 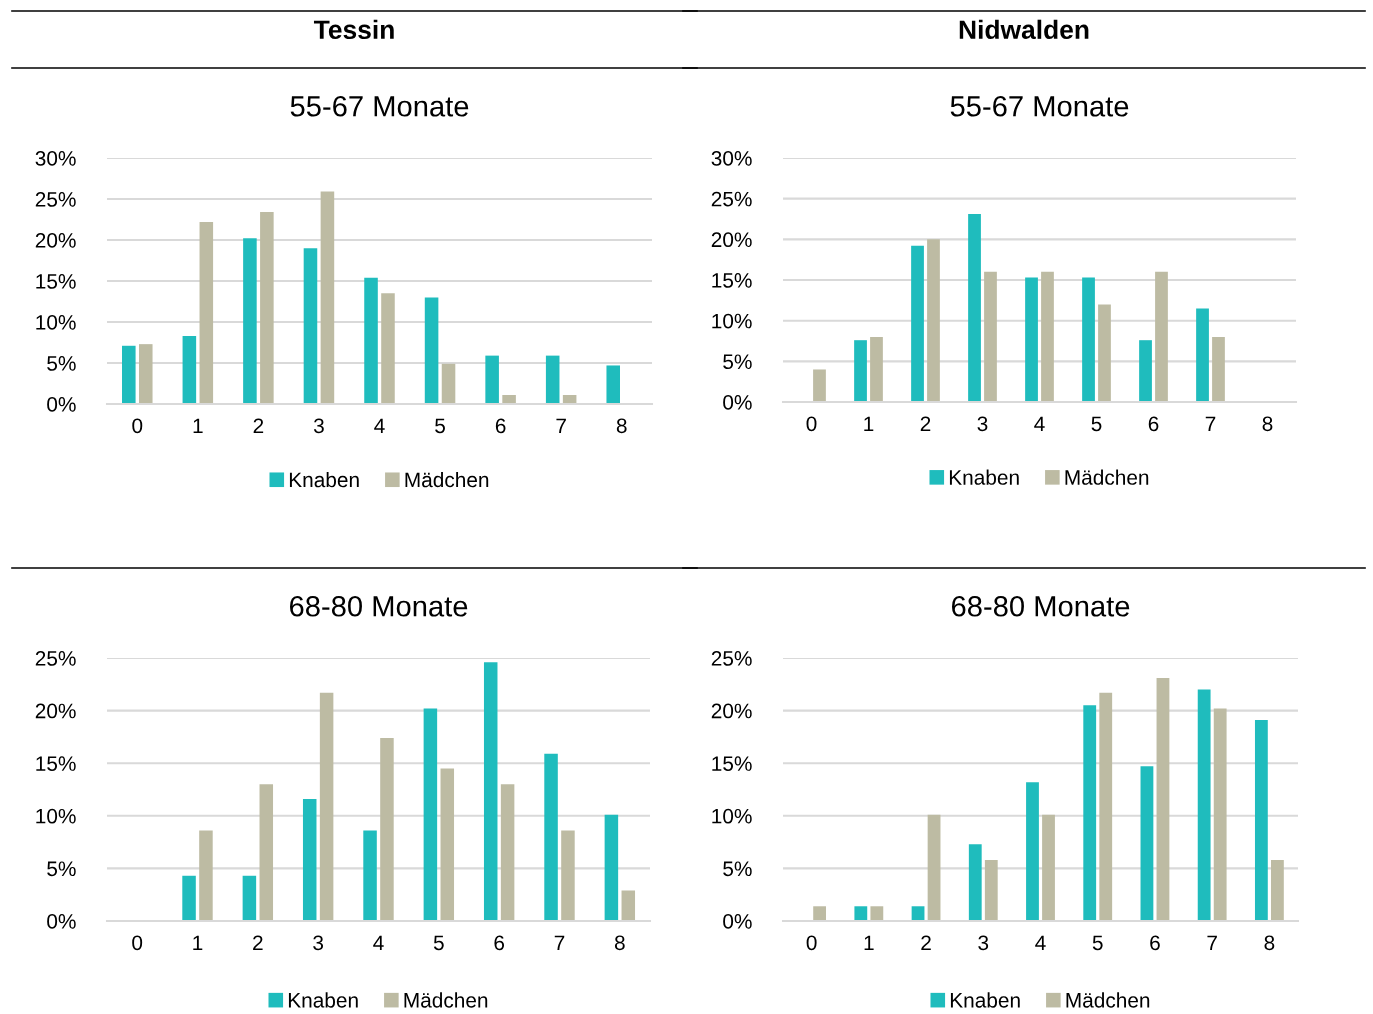 What do you see at coordinates (1039, 106) in the screenshot?
I see `chart-title: 55-67 Monate` at bounding box center [1039, 106].